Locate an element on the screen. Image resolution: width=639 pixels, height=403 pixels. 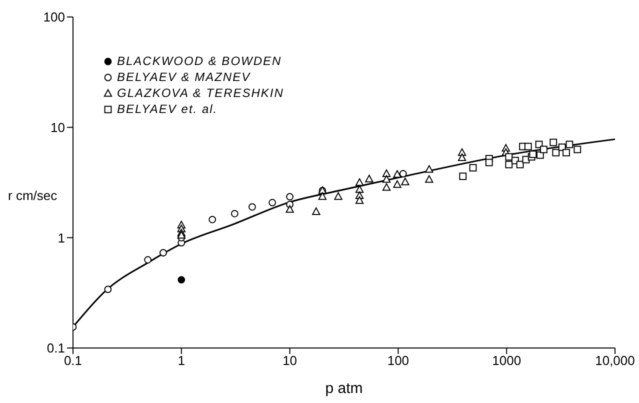
y-tick-label: 1 is located at coordinates (61, 238).